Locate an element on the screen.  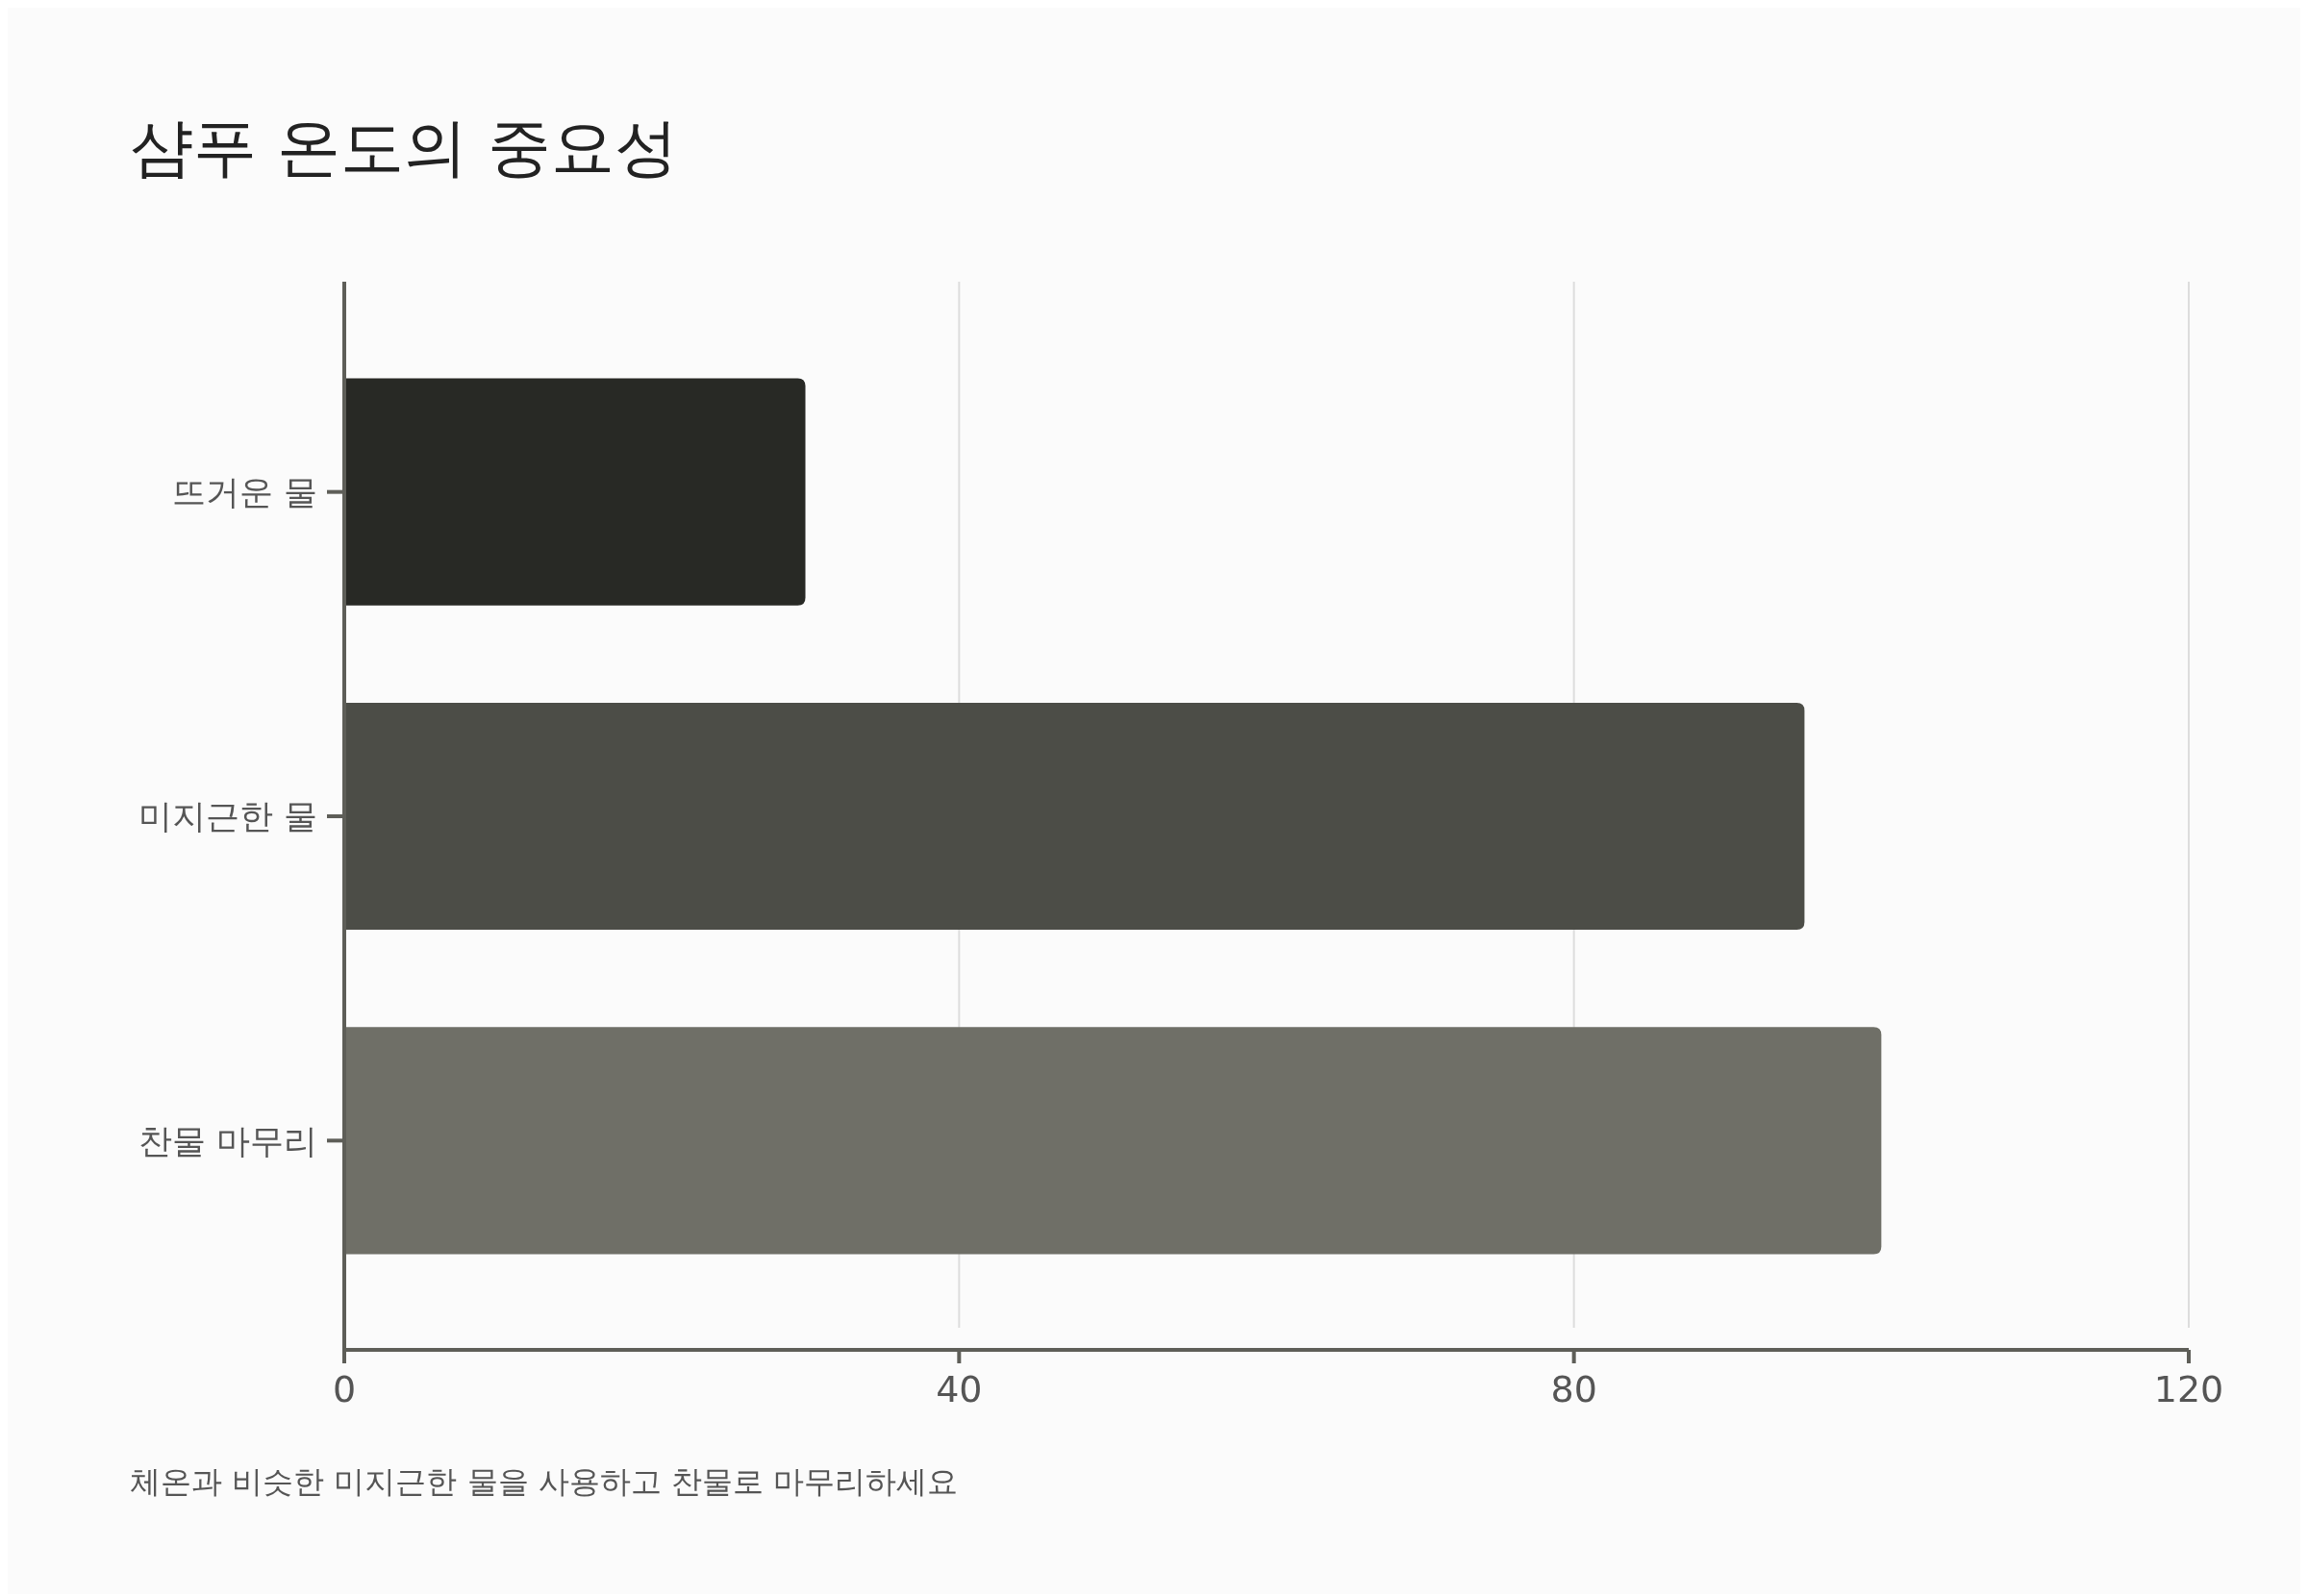
x-tick-label: 0 is located at coordinates (345, 1389).